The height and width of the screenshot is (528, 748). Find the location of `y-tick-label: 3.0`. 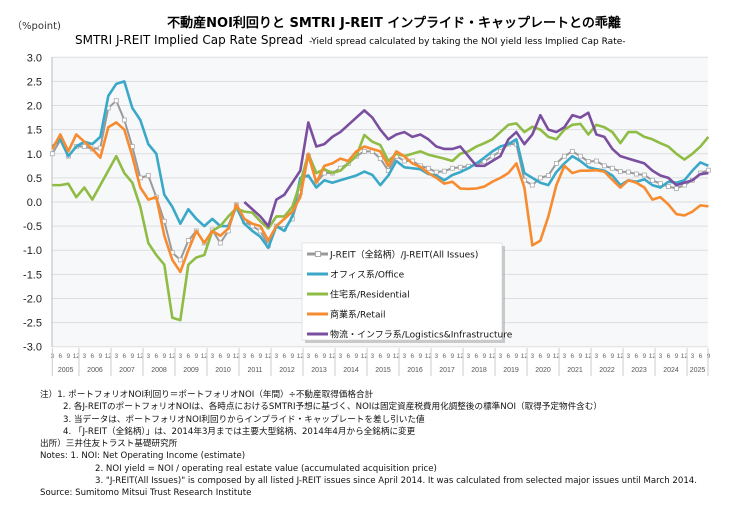

y-tick-label: 3.0 is located at coordinates (34, 58).